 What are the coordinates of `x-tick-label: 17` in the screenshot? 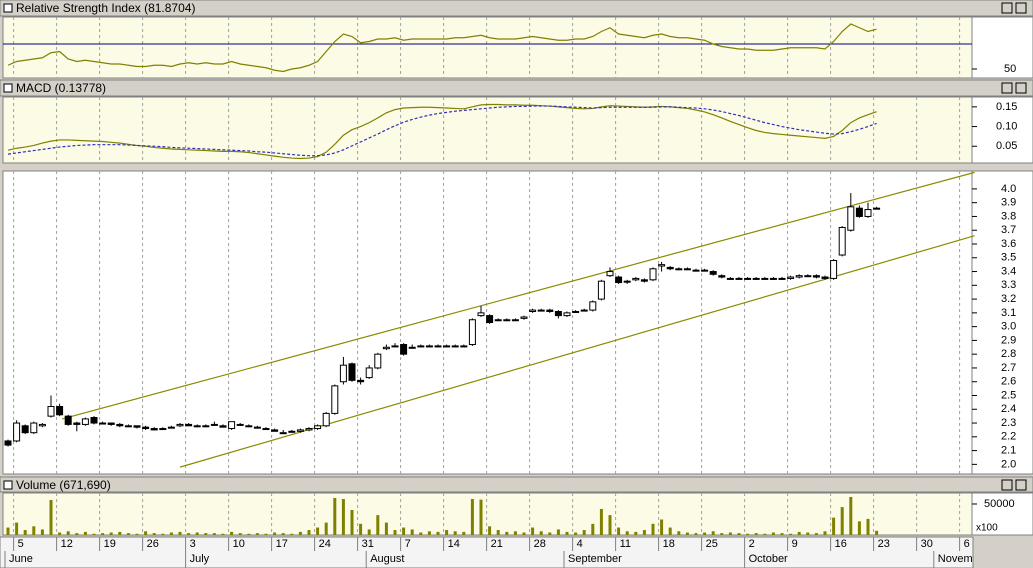 It's located at (282, 544).